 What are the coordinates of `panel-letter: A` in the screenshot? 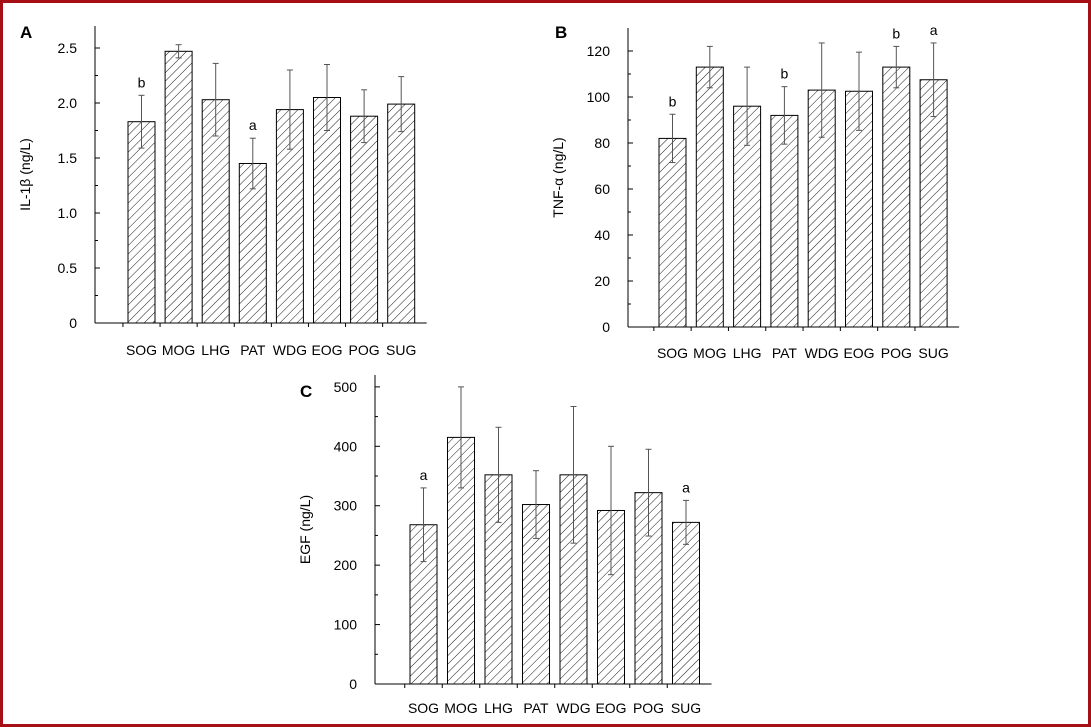 It's located at (26, 32).